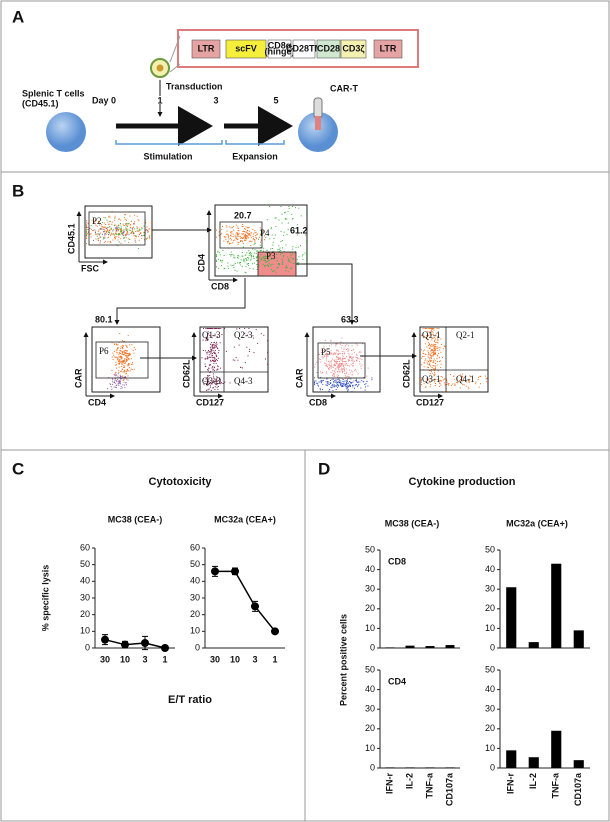 This screenshot has width=610, height=822. I want to click on segment-label: LTR, so click(206, 48).